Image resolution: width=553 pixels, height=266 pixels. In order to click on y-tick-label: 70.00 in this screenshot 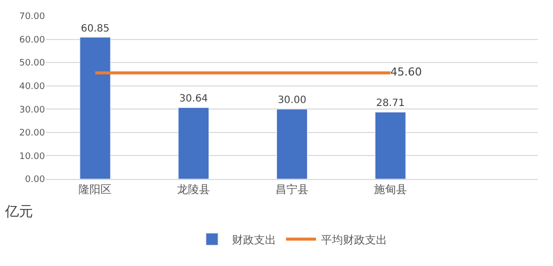, I will do `click(32, 17)`.